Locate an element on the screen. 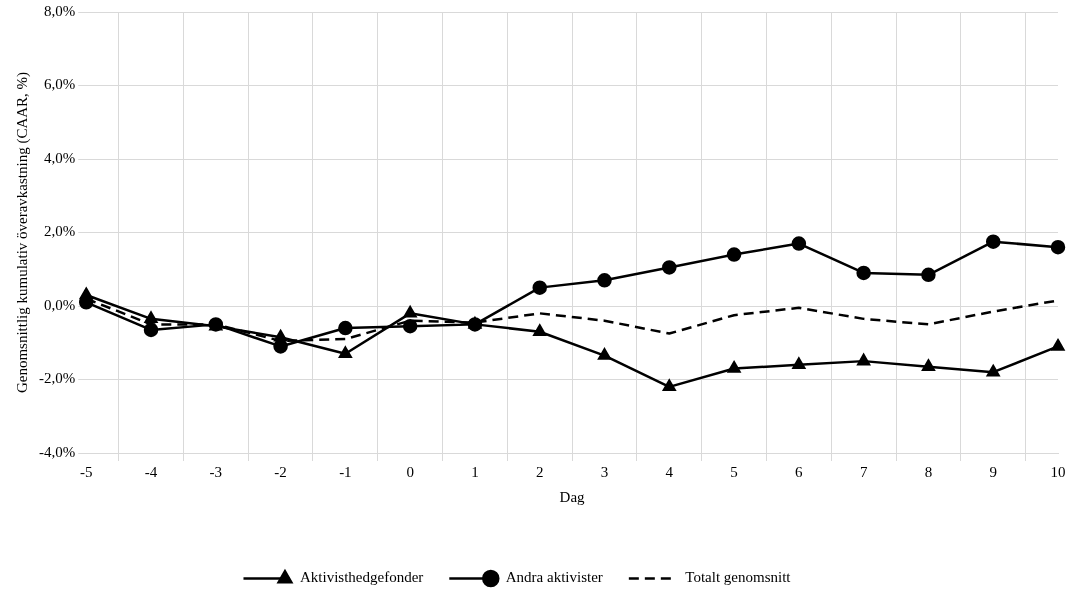  x-tick-label: -4 is located at coordinates (151, 471).